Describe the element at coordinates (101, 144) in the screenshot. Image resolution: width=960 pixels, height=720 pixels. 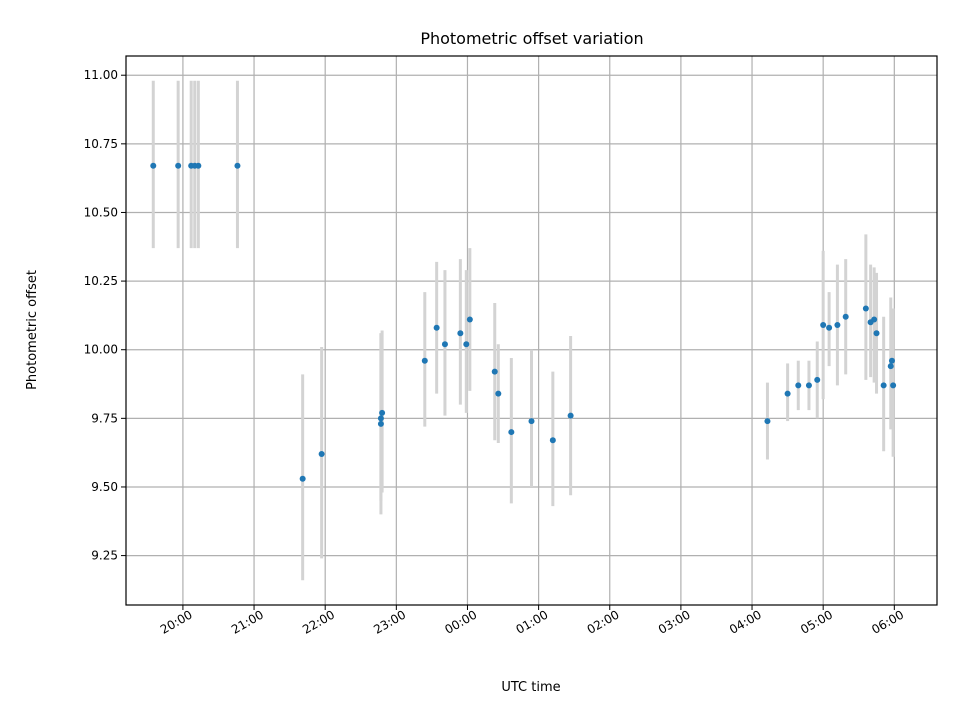
I see `y-tick-label: 10.75` at that location.